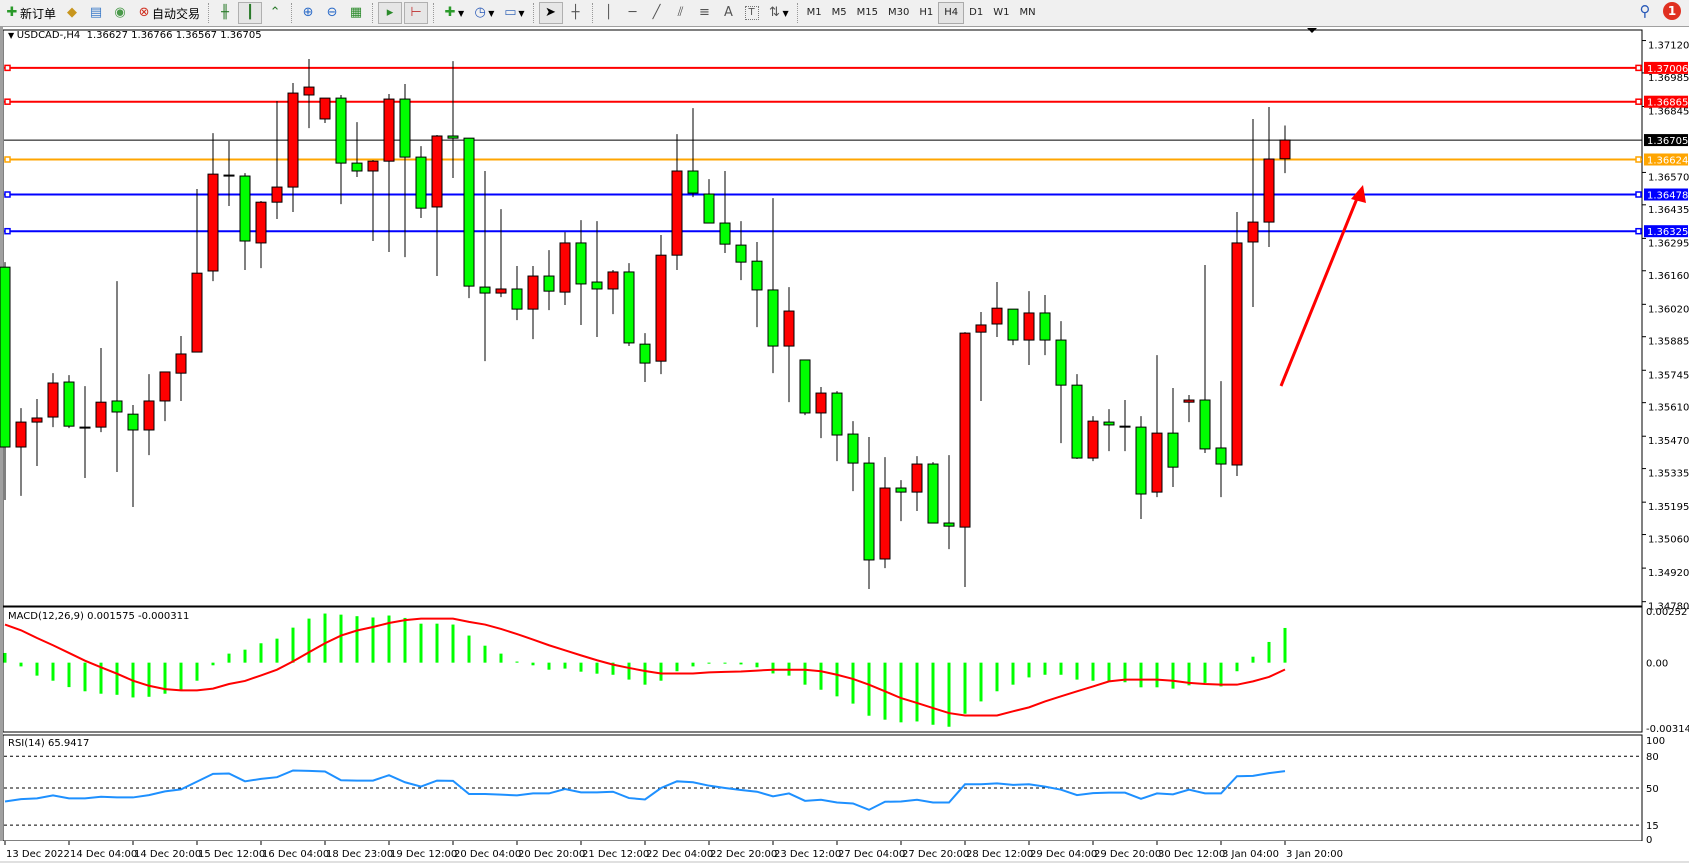  Describe the element at coordinates (705, 13) in the screenshot. I see `fibonacci-tool: ≡` at that location.